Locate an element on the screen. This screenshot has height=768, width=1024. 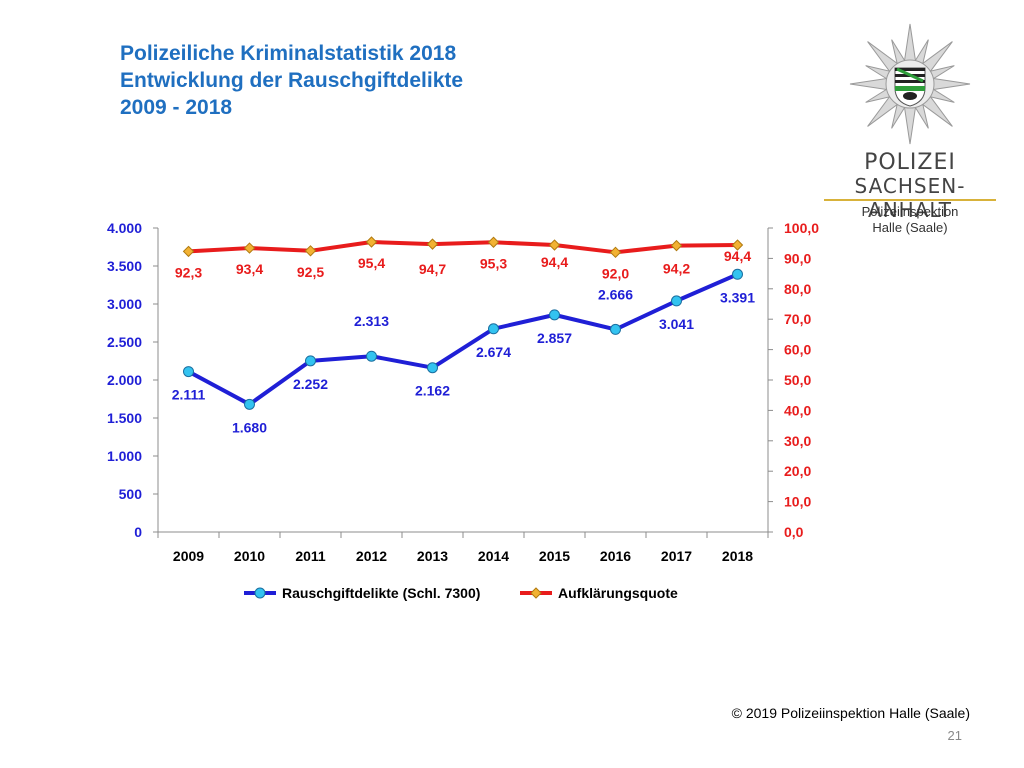
logo-name-line-2: SACHSEN-ANHALT is located at coordinates (910, 198).